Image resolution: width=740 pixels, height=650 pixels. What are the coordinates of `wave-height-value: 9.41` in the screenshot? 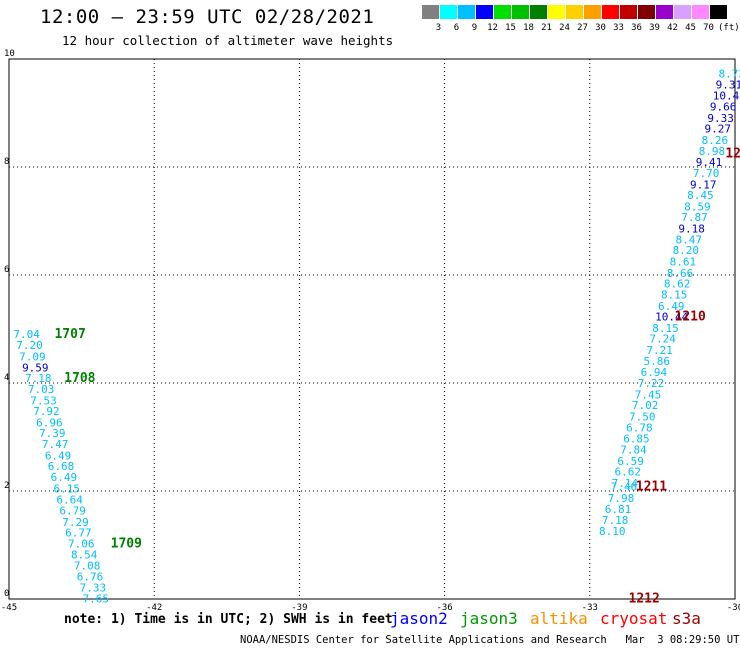 It's located at (709, 162).